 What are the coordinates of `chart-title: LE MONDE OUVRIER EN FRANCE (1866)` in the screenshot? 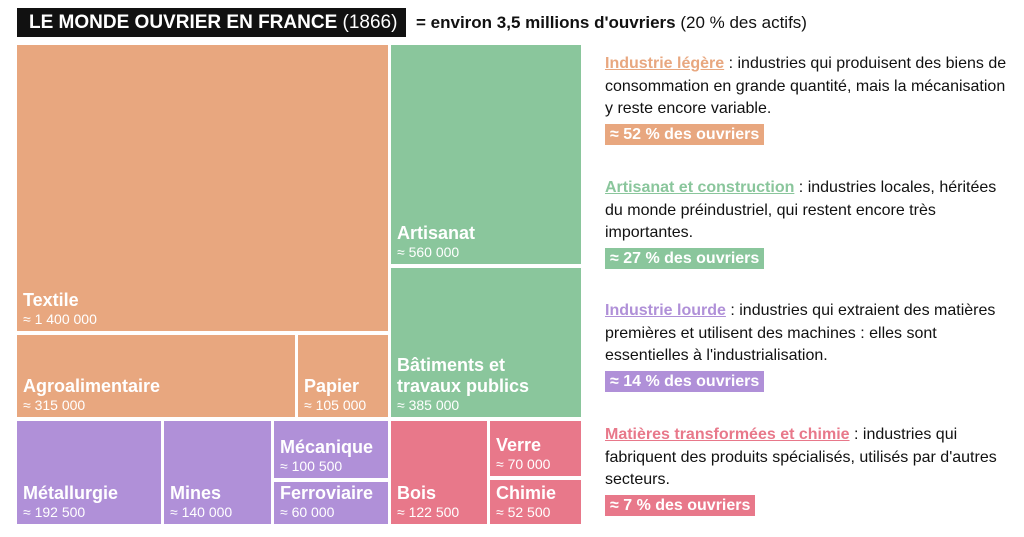 It's located at (211, 22).